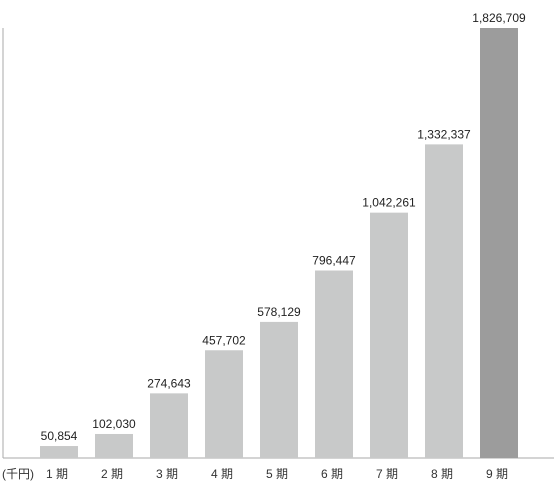 The height and width of the screenshot is (484, 555). What do you see at coordinates (389, 203) in the screenshot?
I see `value-label-7: 1,042,261` at bounding box center [389, 203].